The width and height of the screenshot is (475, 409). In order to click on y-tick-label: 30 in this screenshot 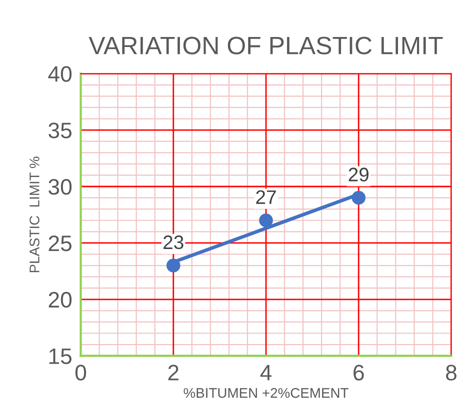, I will do `click(60, 187)`.